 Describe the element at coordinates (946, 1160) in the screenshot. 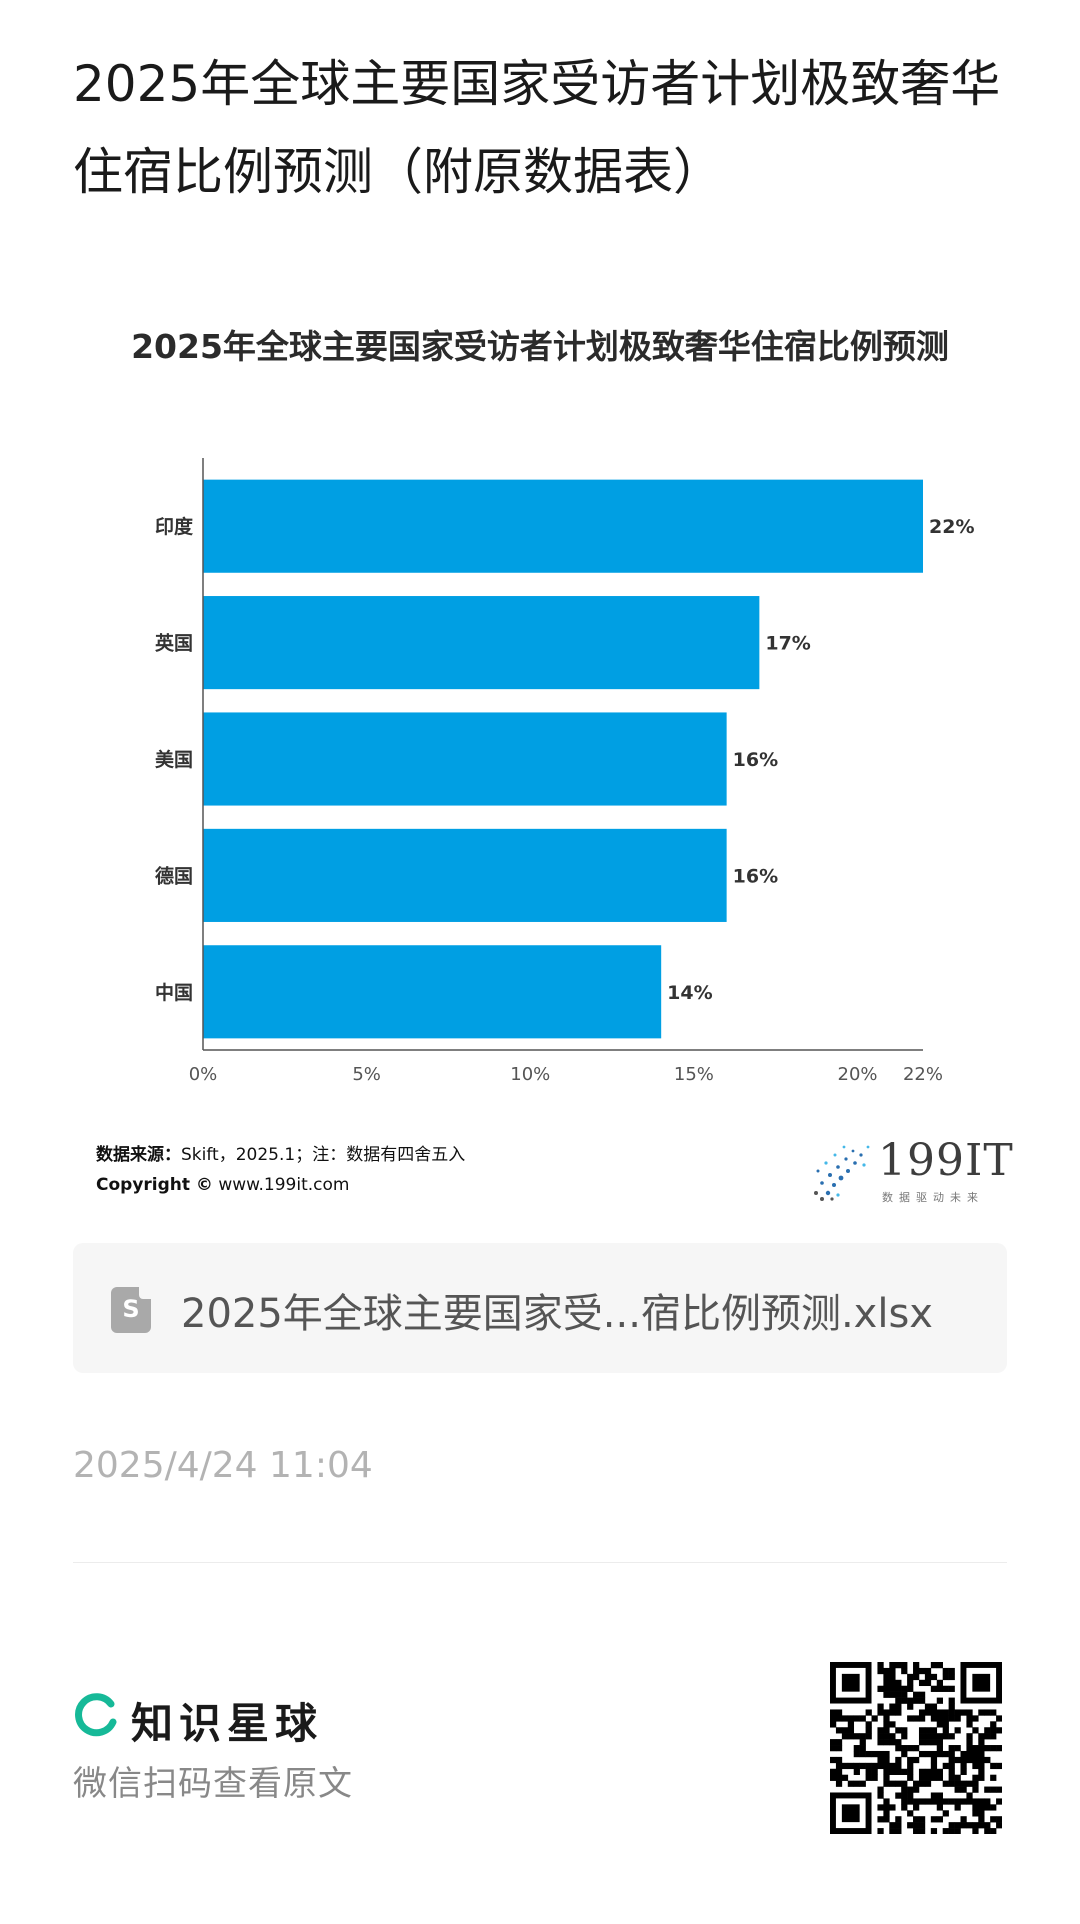

I see `logo-text: 199IT` at that location.